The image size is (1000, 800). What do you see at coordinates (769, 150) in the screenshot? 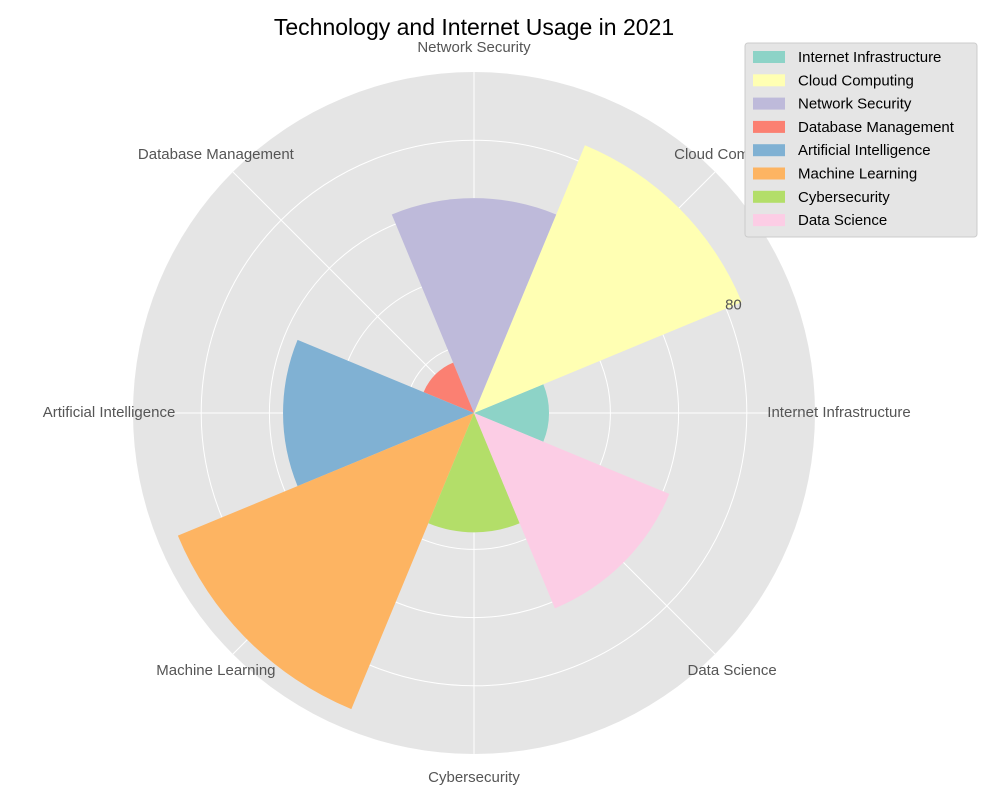
I see `legend-swatch-artificial-intelligence` at bounding box center [769, 150].